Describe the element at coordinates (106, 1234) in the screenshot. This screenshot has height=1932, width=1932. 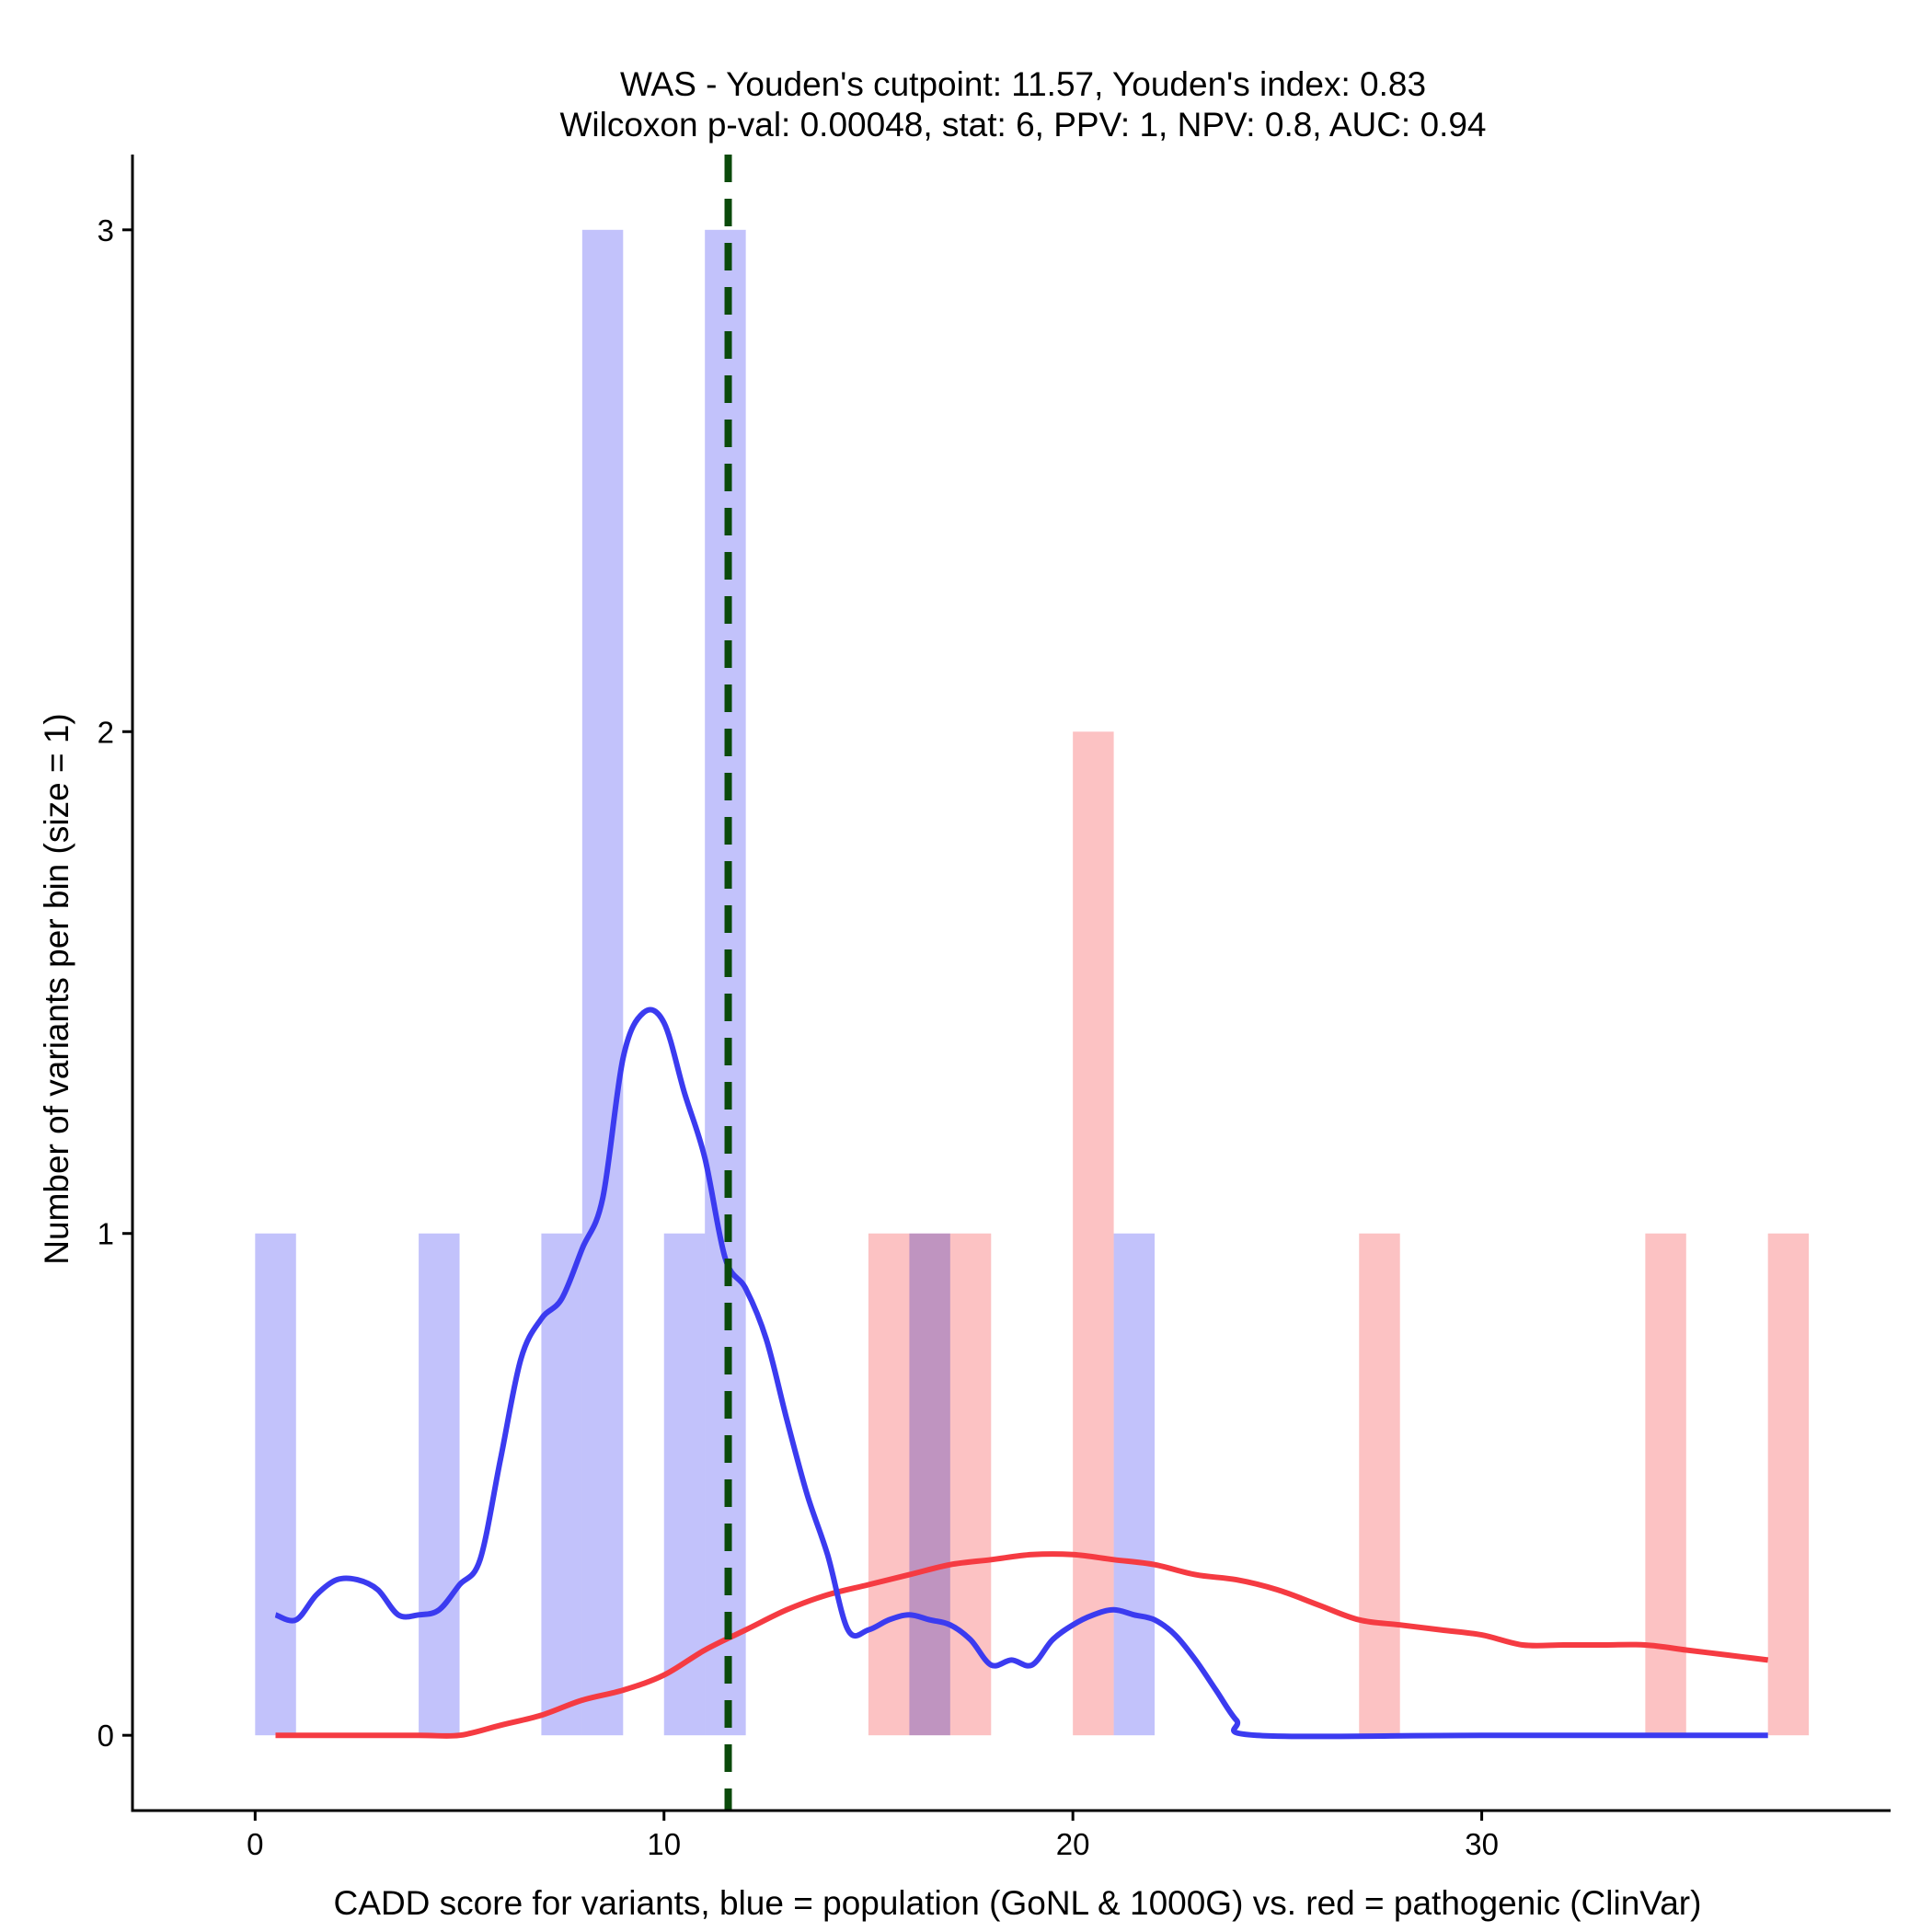
I see `y-tick-label: 1` at that location.